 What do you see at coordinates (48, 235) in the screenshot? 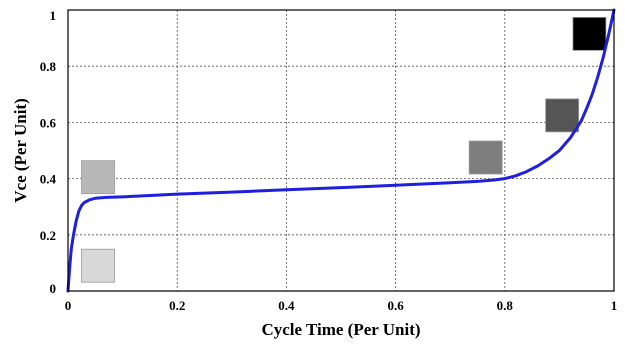
I see `y-tick-label: 0.2` at bounding box center [48, 235].